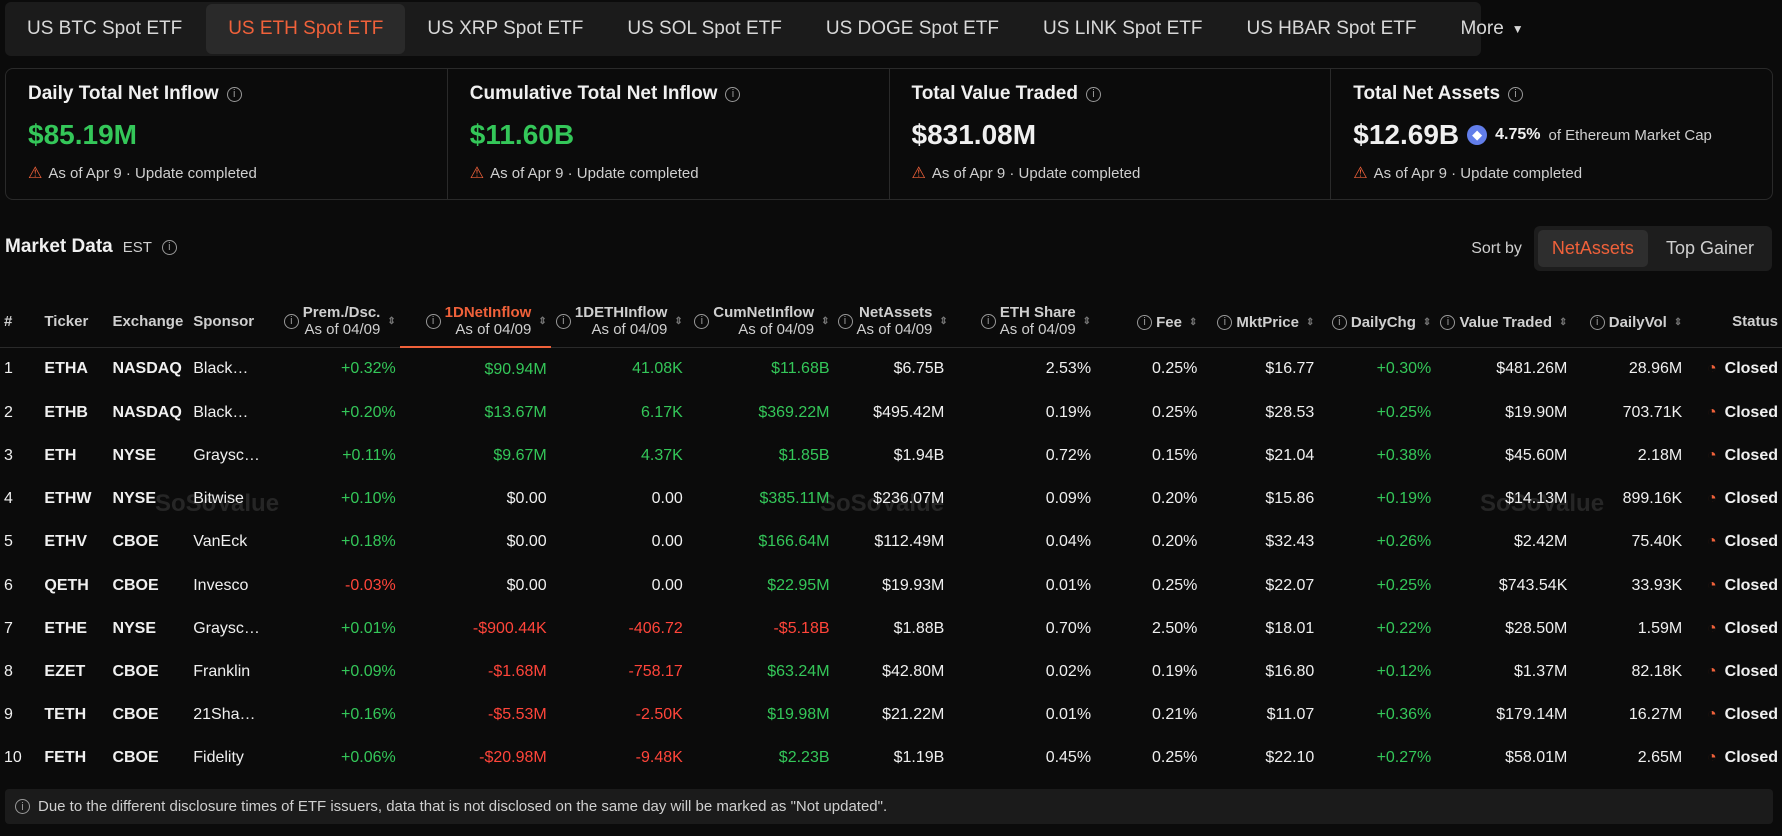 The width and height of the screenshot is (1782, 836). What do you see at coordinates (8, 499) in the screenshot?
I see `cell-num: 4` at bounding box center [8, 499].